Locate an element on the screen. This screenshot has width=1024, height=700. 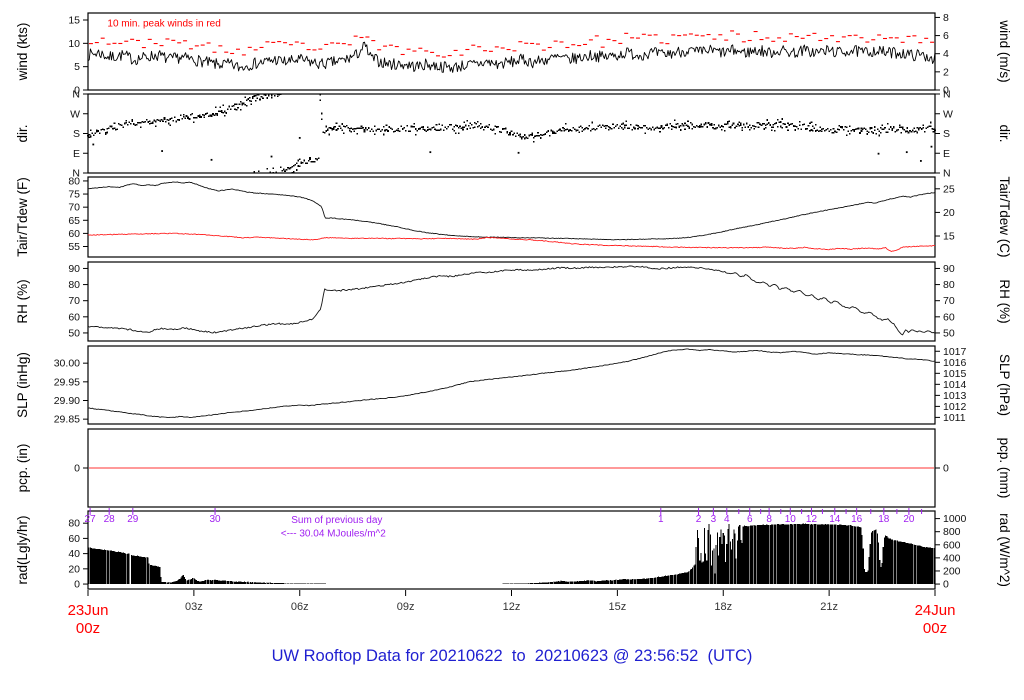
ytick-right-dir: E is located at coordinates (946, 154).